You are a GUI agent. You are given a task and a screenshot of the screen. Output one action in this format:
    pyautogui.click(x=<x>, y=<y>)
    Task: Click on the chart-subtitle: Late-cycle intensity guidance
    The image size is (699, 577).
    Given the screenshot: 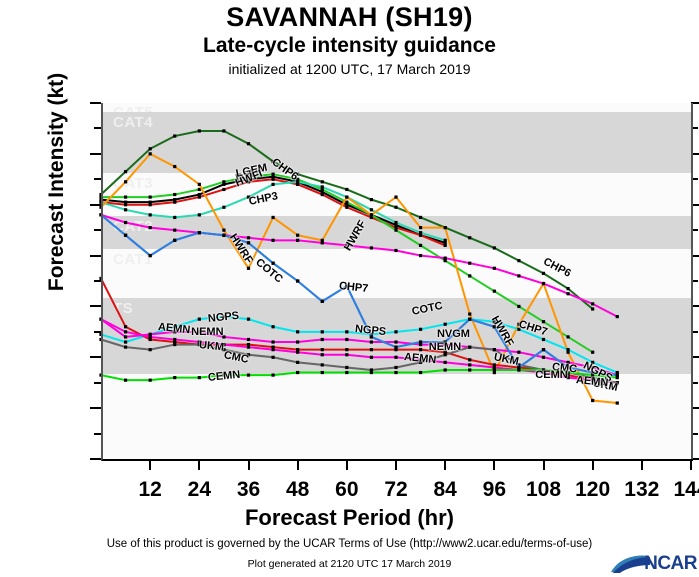 What is the action you would take?
    pyautogui.click(x=349, y=45)
    